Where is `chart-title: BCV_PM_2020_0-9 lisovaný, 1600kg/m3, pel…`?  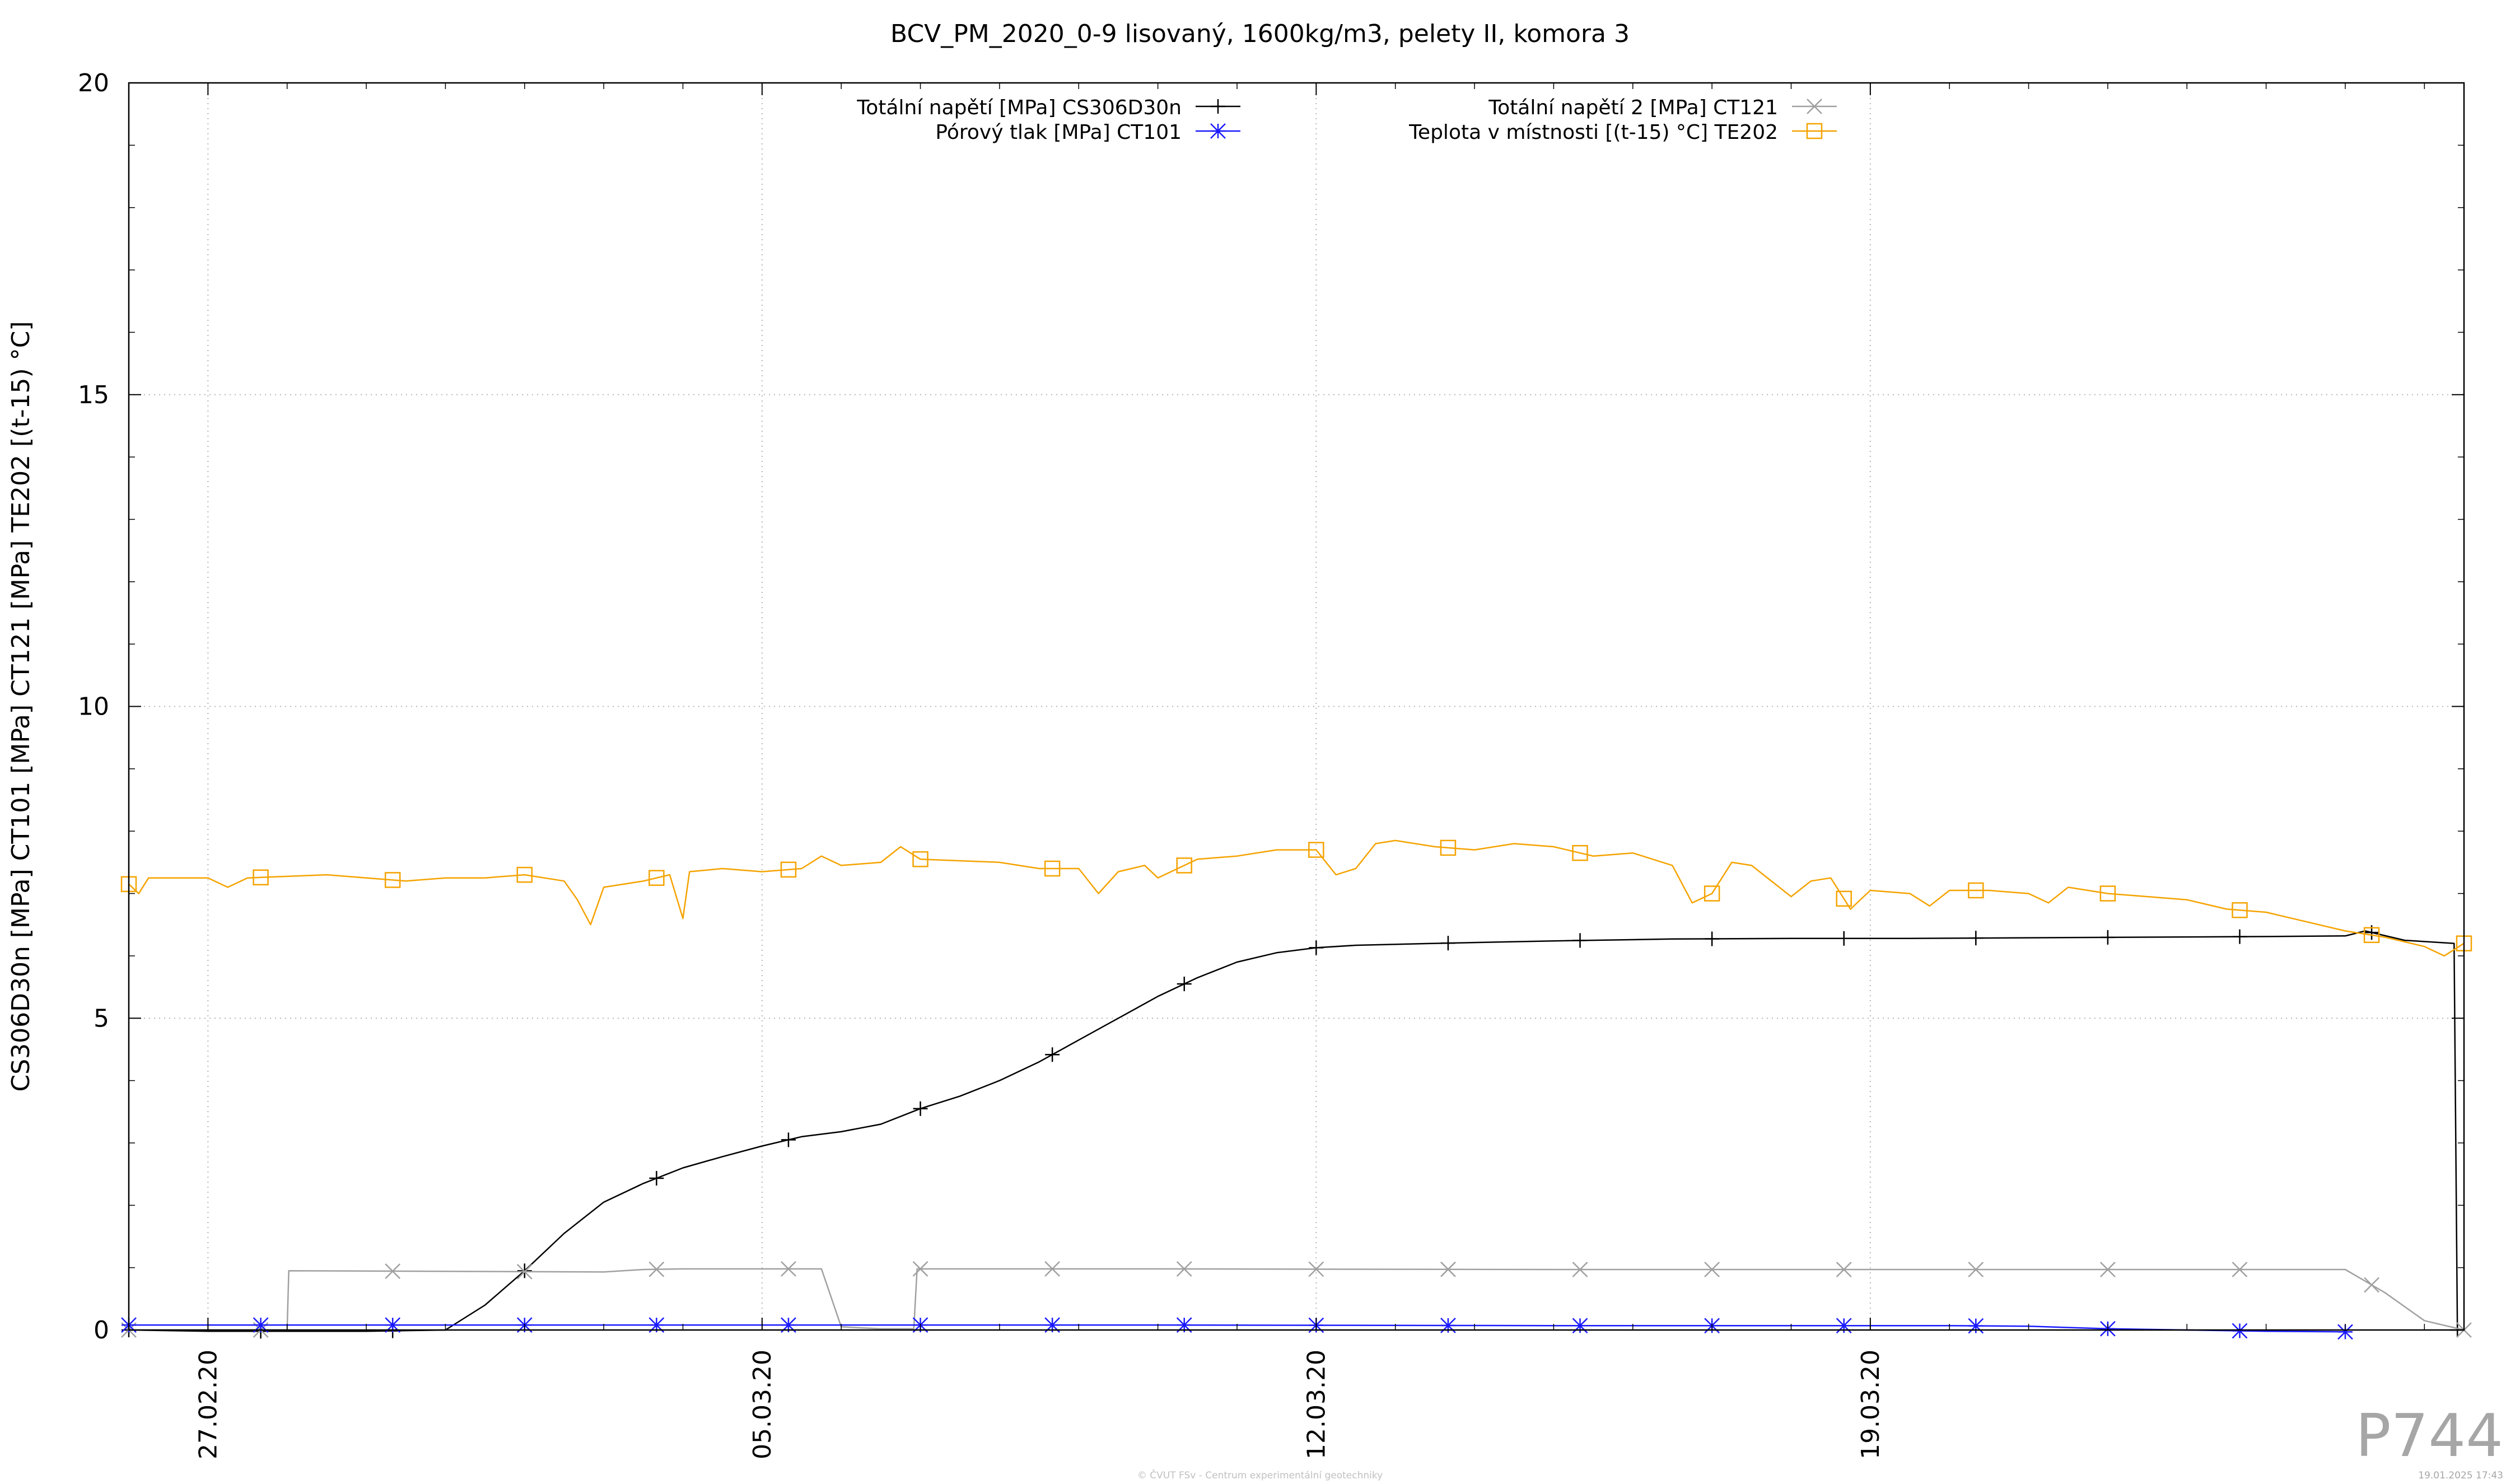
chart-title: BCV_PM_2020_0-9 lisovaný, 1600kg/m3, pel… is located at coordinates (1260, 34).